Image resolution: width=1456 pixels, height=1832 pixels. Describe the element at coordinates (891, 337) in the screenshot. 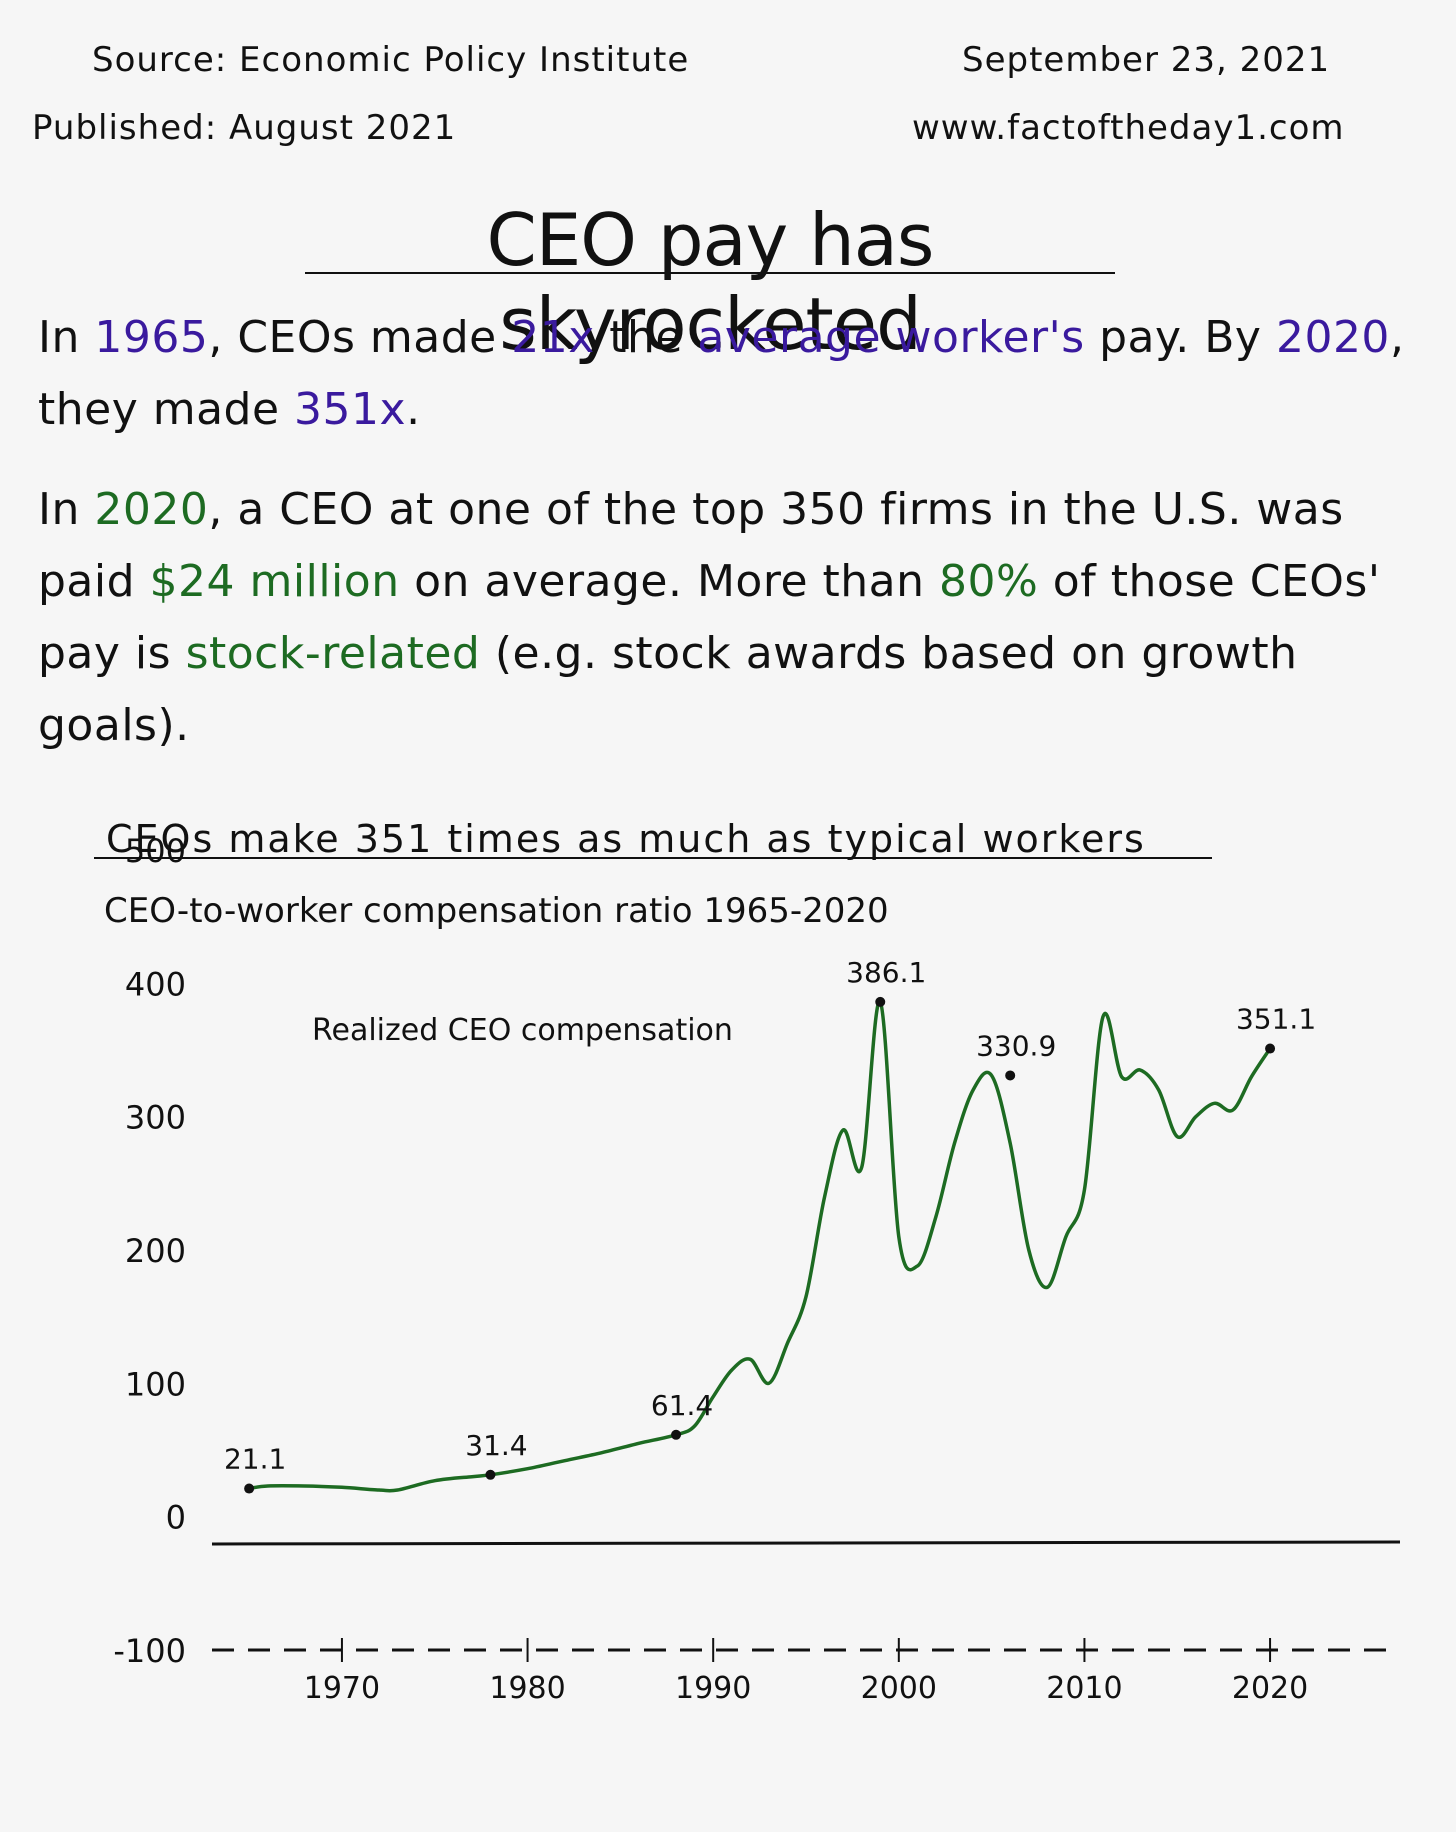

I see `highlight-average-worker: average worker's` at that location.